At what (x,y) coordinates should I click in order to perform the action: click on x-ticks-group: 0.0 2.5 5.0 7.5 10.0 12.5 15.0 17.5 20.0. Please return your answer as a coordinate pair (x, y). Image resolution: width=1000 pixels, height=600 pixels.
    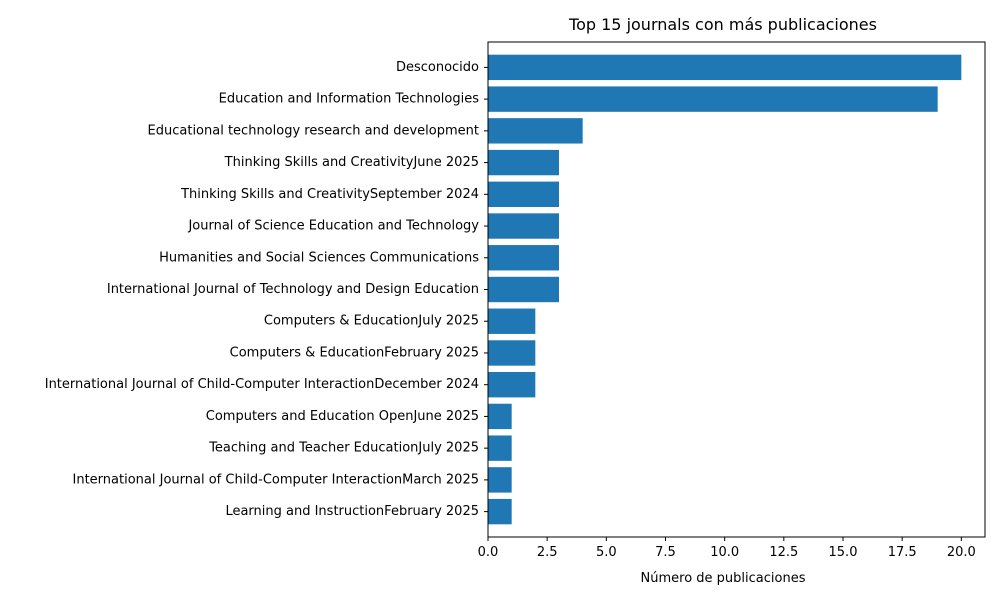
    Looking at the image, I should click on (727, 548).